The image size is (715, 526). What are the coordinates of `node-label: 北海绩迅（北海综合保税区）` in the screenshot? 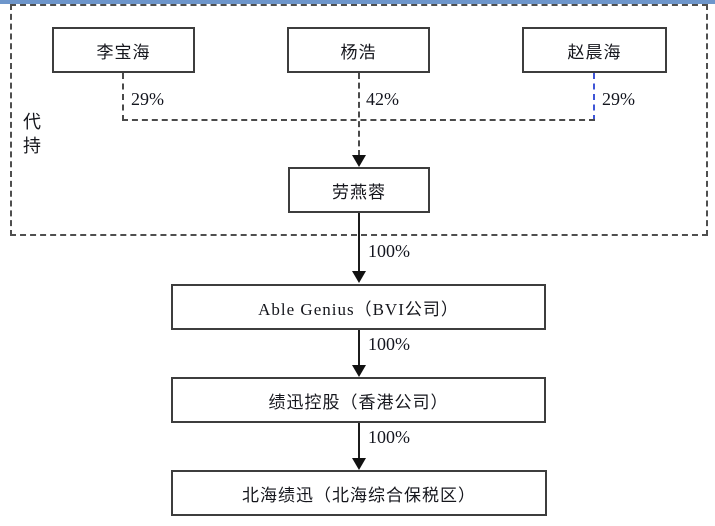 It's located at (359, 495).